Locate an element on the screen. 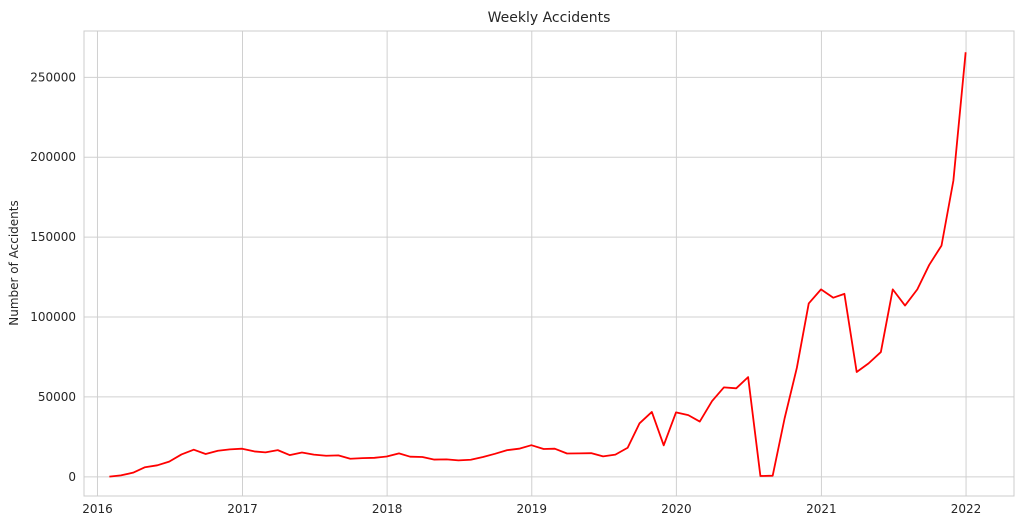  x-tick-label: 2020 is located at coordinates (676, 509).